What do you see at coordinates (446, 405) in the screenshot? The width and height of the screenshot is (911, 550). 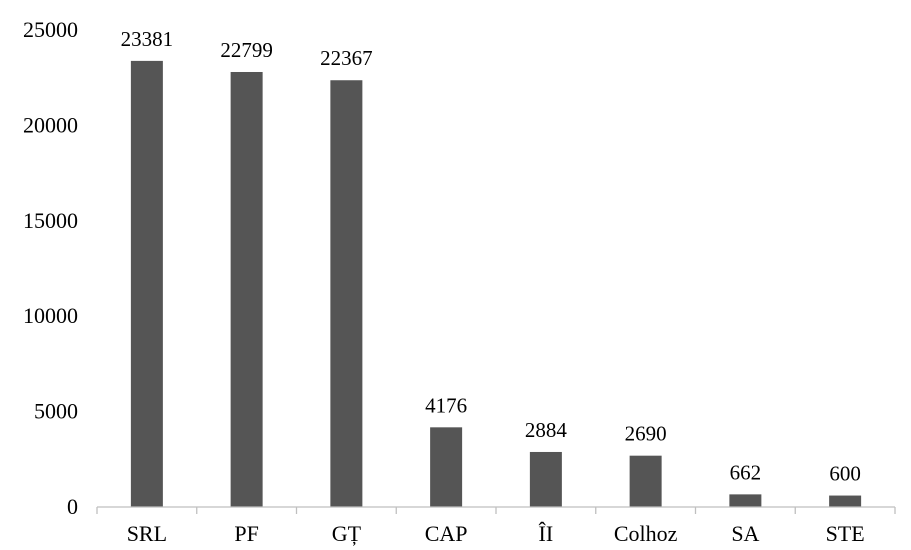 I see `data-label: 4176` at bounding box center [446, 405].